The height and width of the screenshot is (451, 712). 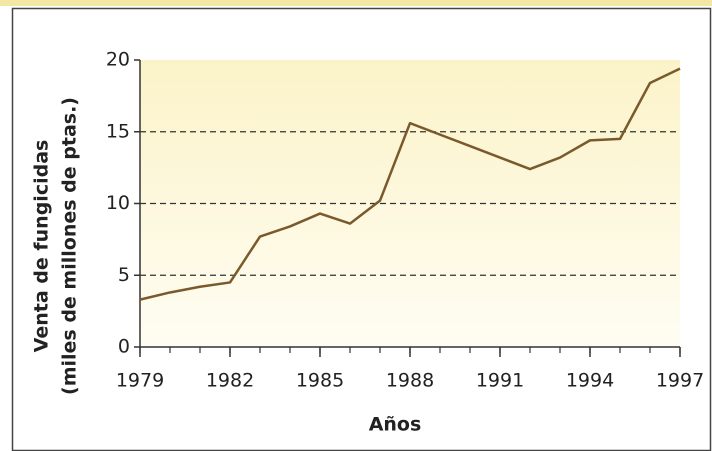 I want to click on x-tick-label: 1991, so click(x=500, y=381).